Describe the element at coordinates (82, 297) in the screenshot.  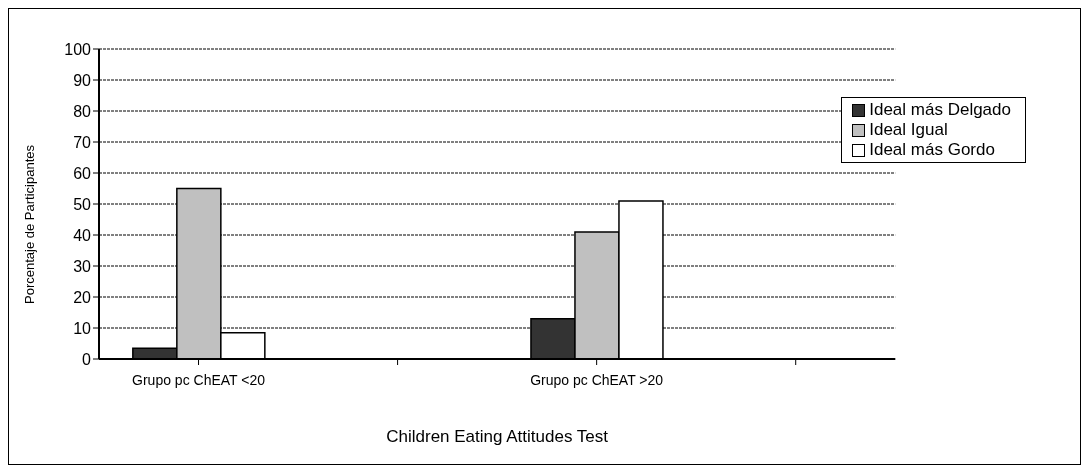
I see `y-tick-label: 20` at that location.